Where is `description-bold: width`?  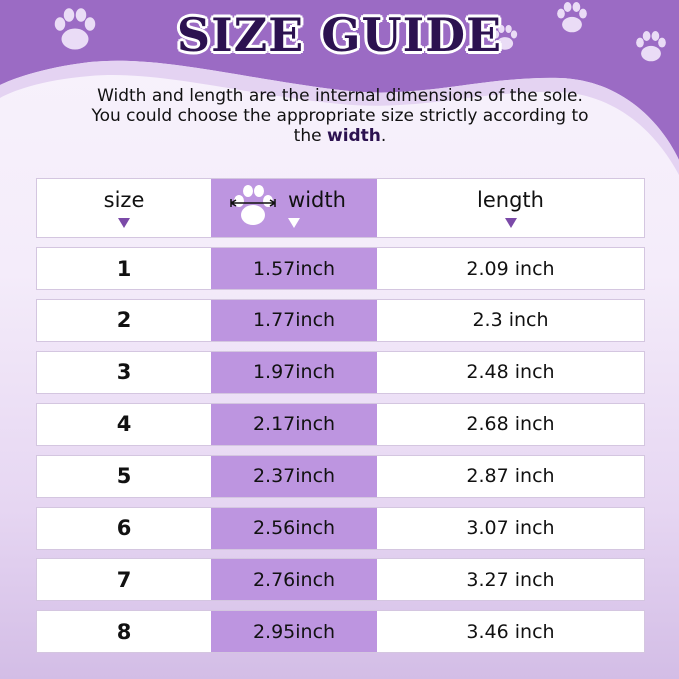
description-bold: width is located at coordinates (353, 136).